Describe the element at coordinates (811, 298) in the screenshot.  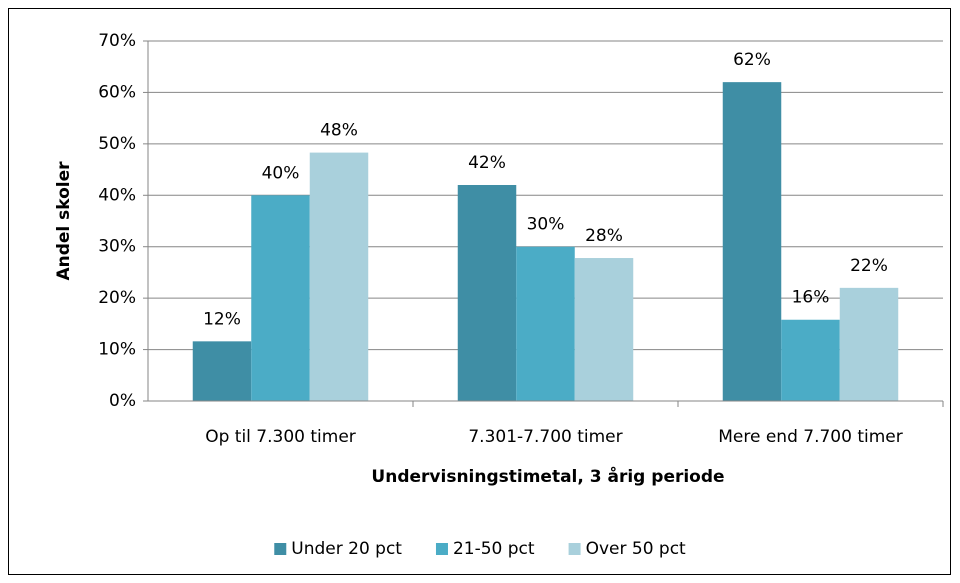
I see `data-label: 16%` at that location.